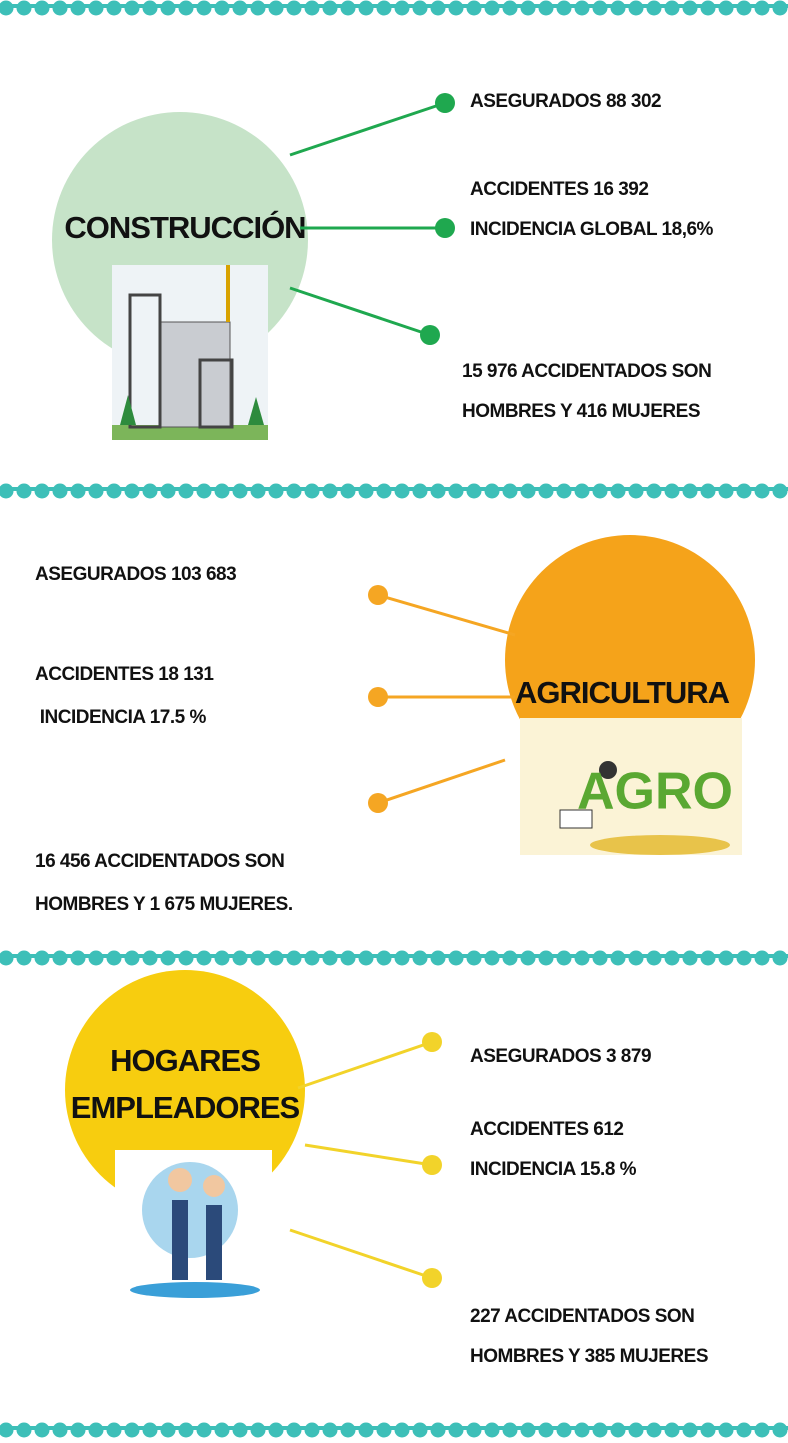 The height and width of the screenshot is (1443, 788). What do you see at coordinates (164, 904) in the screenshot?
I see `stat: HOMBRES Y 1 675 MUJERES.` at bounding box center [164, 904].